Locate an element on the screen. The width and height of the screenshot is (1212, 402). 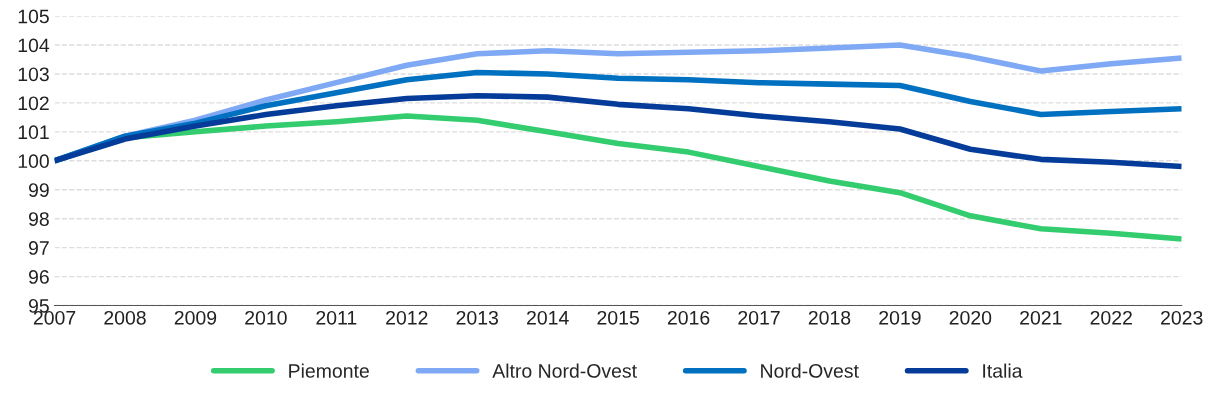
x-tick-label: 2019 is located at coordinates (900, 317).